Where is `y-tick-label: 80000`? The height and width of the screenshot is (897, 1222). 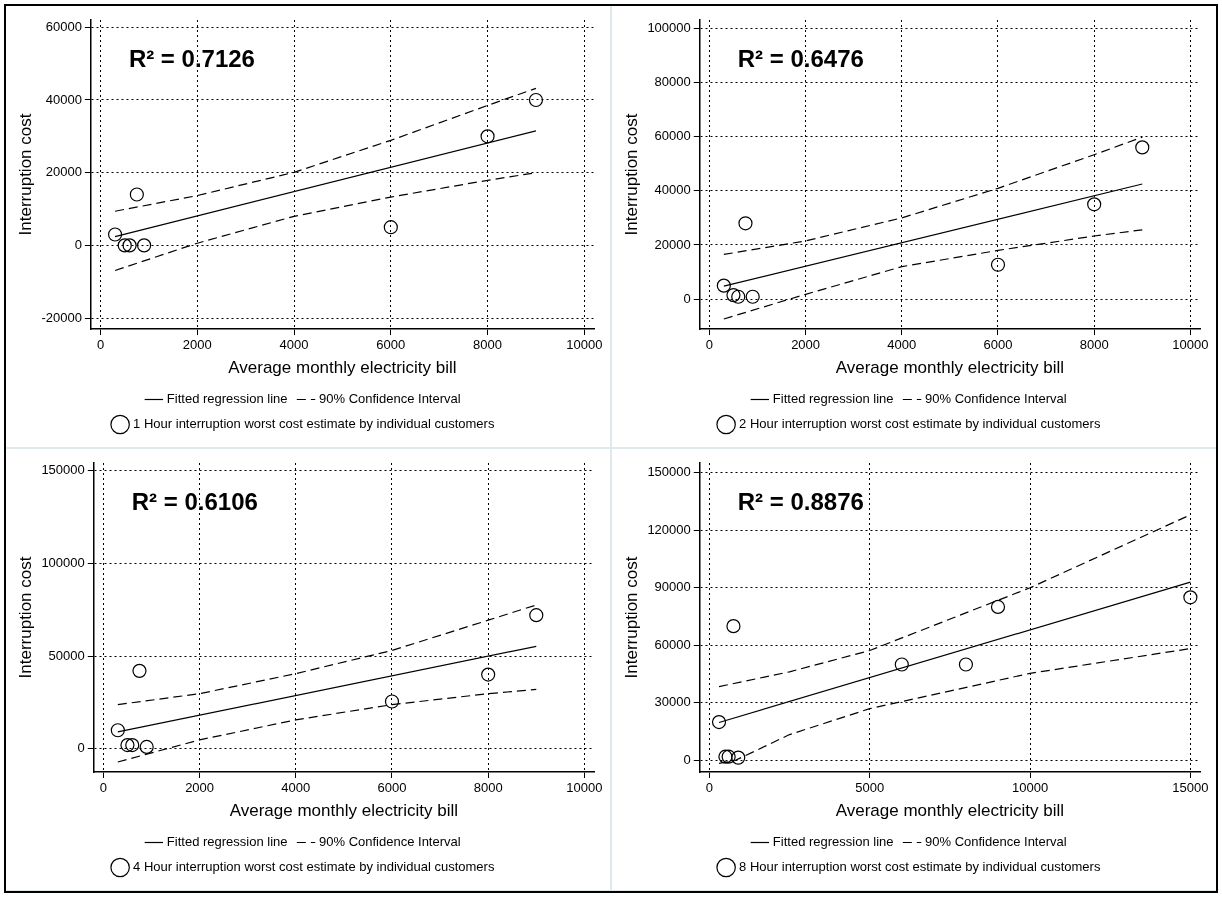
y-tick-label: 80000 is located at coordinates (672, 81).